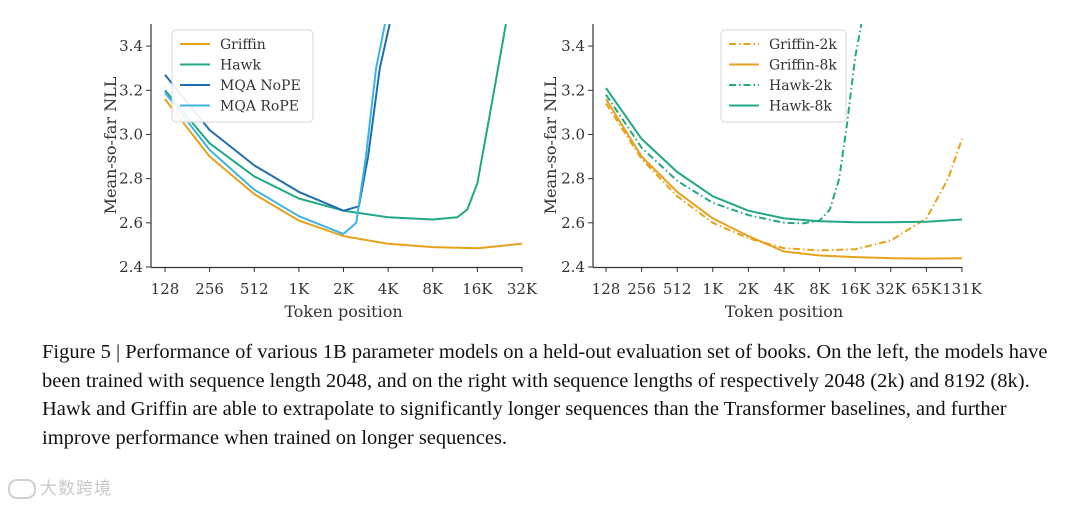 This screenshot has height=505, width=1080. What do you see at coordinates (926, 289) in the screenshot?
I see `x-tick-label: 65K` at bounding box center [926, 289].